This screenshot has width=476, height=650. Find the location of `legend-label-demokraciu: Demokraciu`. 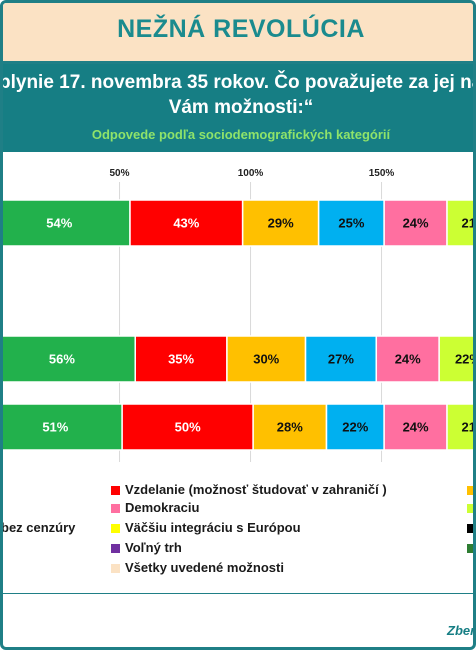

legend-label-demokraciu: Demokraciu is located at coordinates (162, 507).